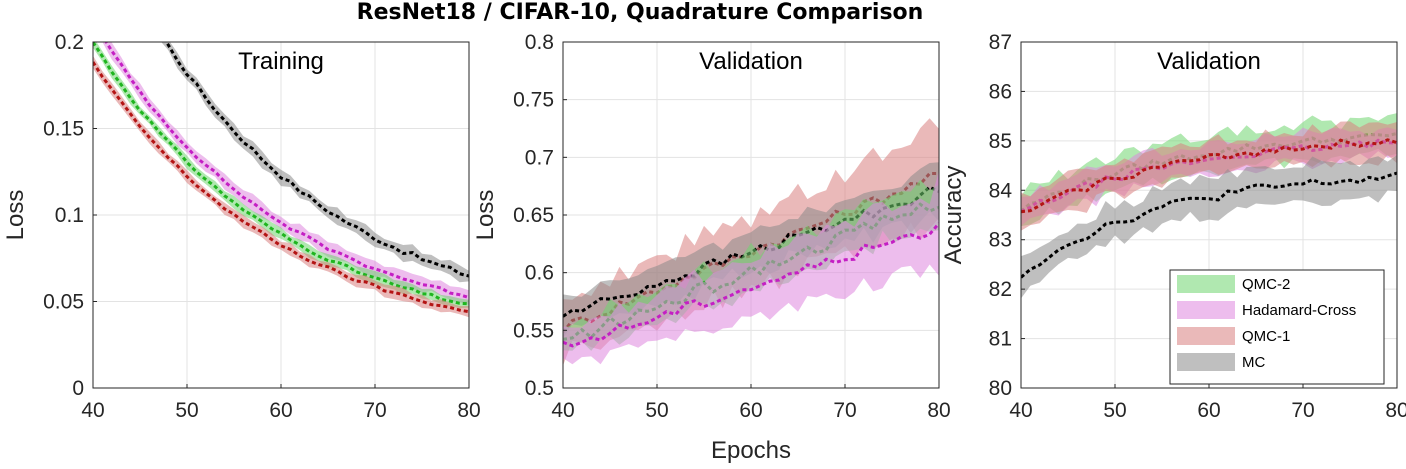  What do you see at coordinates (1266, 336) in the screenshot?
I see `legend-label-qmc1: QMC-1` at bounding box center [1266, 336].